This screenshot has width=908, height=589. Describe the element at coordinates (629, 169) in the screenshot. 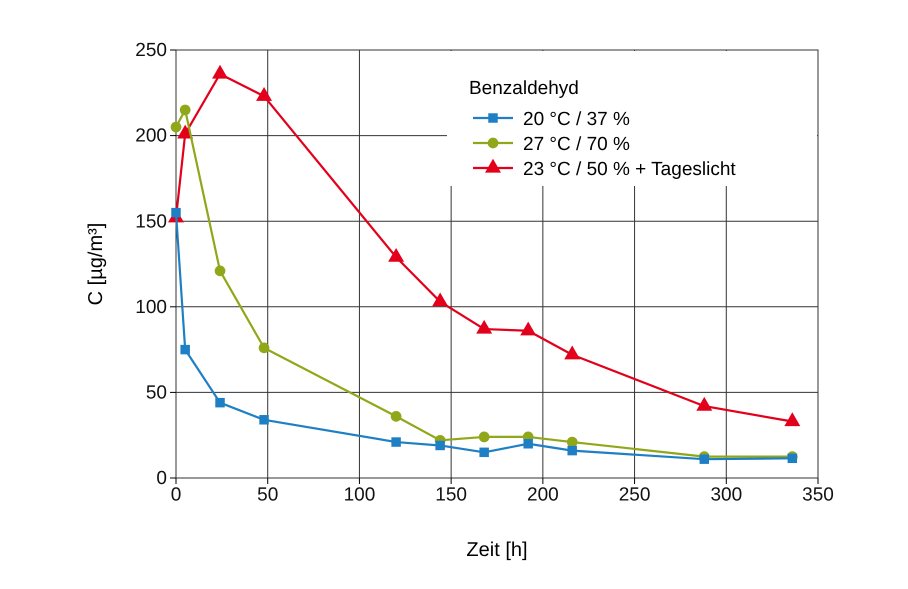

I see `legend-label: 23 °C / 50 % + Tageslicht` at that location.